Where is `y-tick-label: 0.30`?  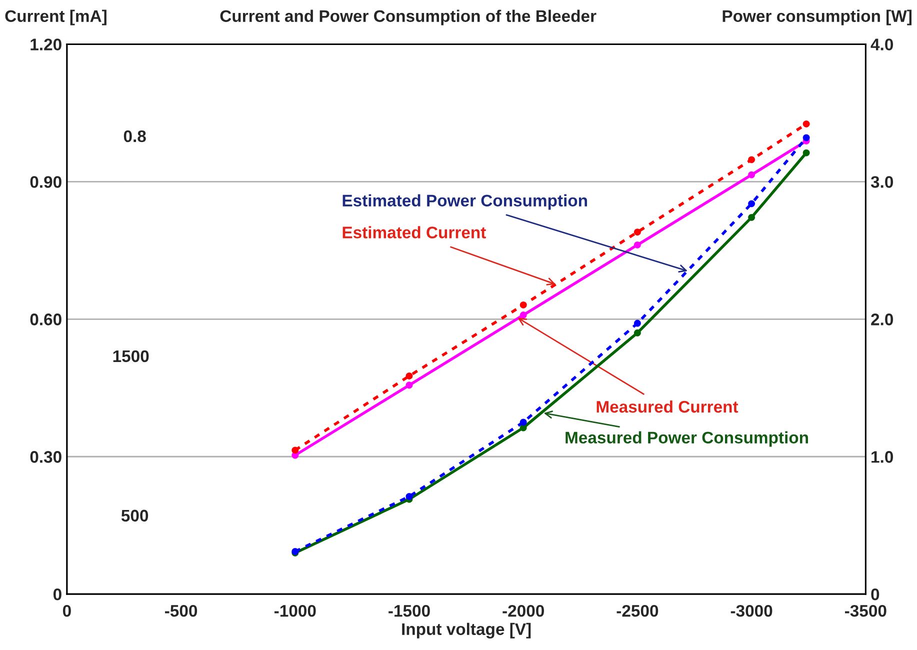 y-tick-label: 0.30 is located at coordinates (46, 457).